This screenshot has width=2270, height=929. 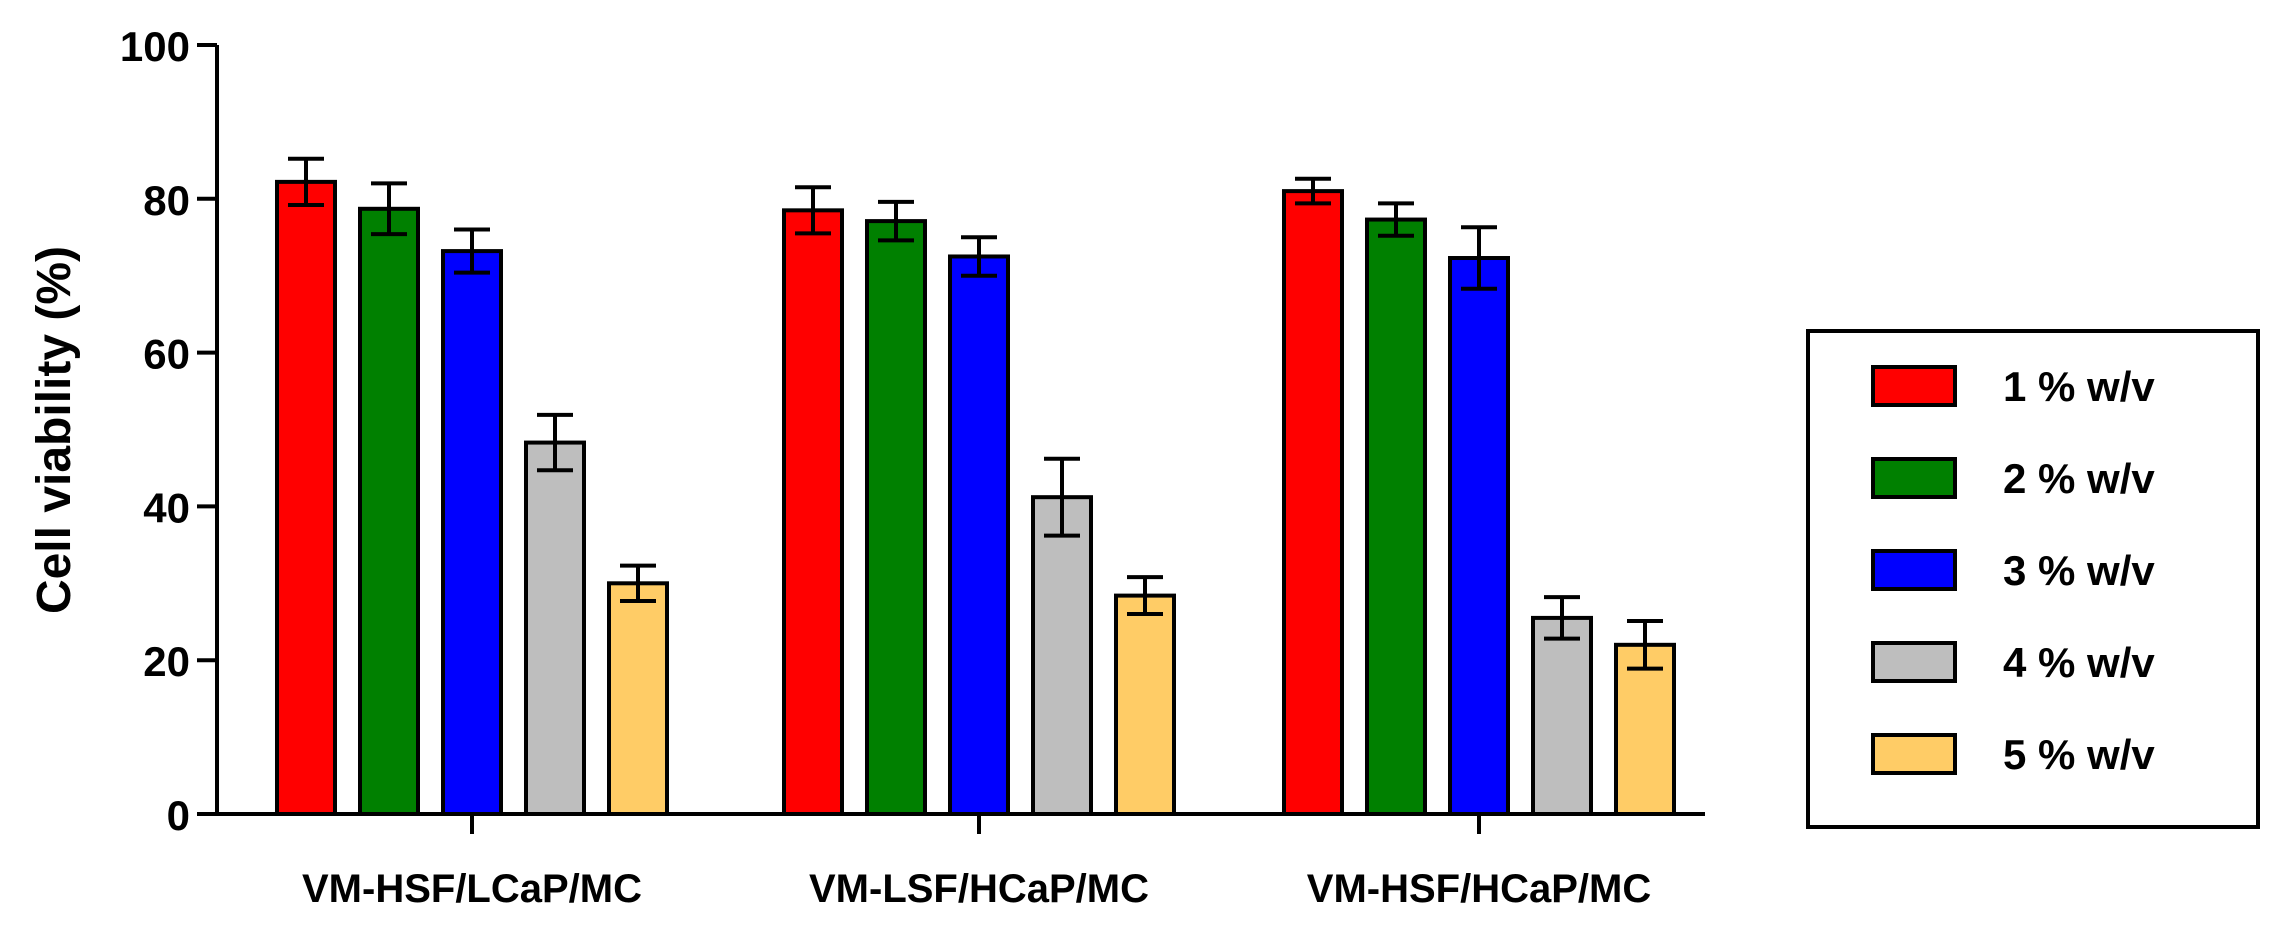 What do you see at coordinates (2079, 662) in the screenshot?
I see `legend-label: 4 % w/v` at bounding box center [2079, 662].